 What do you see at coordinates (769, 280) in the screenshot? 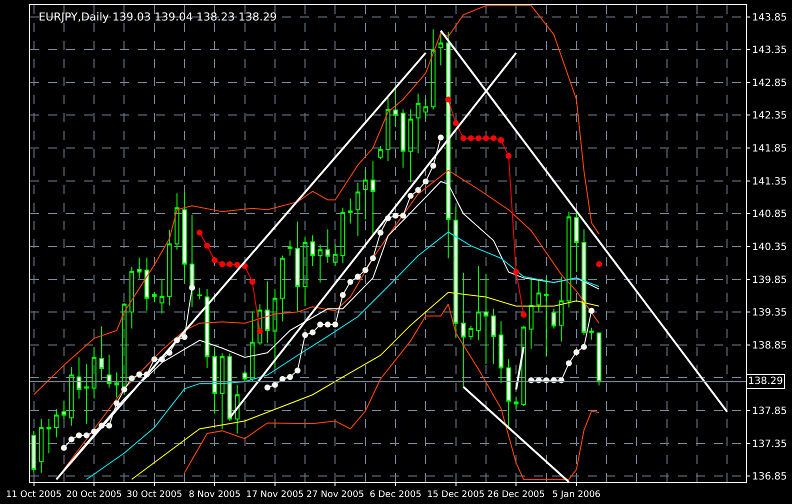
I see `y-tick-label: 139.85` at bounding box center [769, 280].